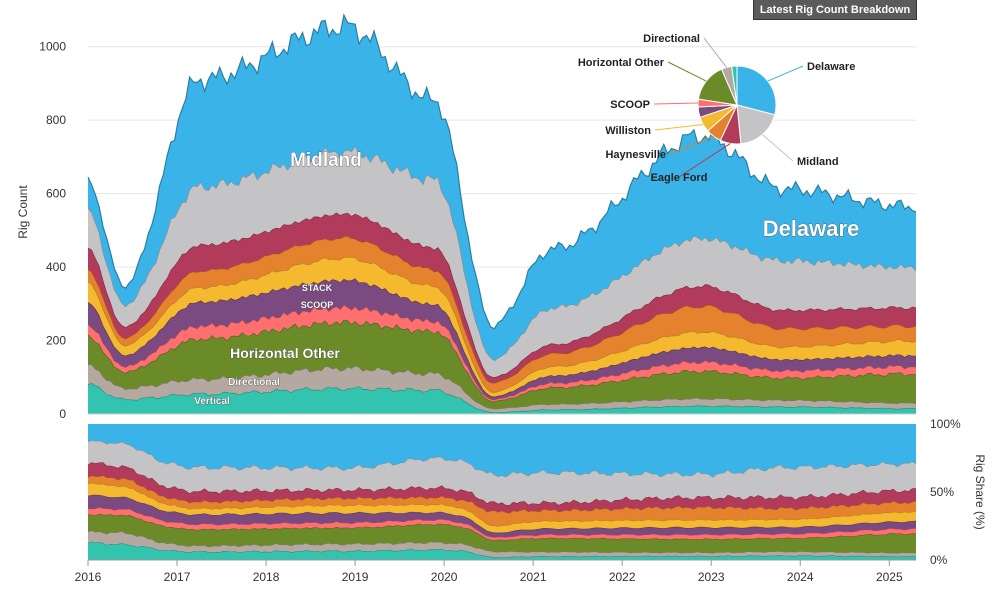 The image size is (1000, 600). Describe the element at coordinates (811, 228) in the screenshot. I see `series-label-delaware: Delaware` at that location.